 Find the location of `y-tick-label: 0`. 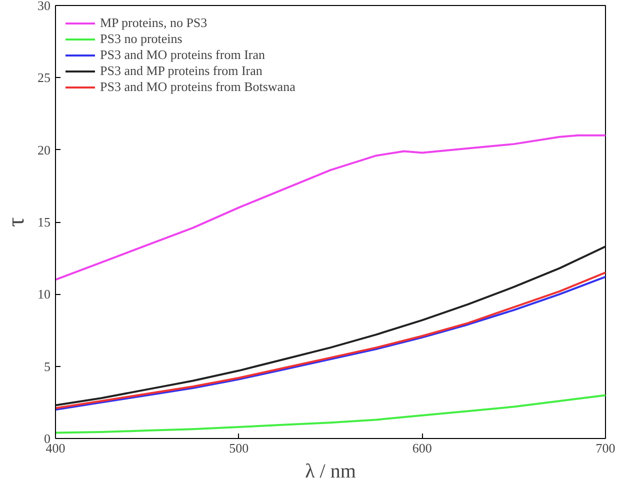

y-tick-label: 0 is located at coordinates (47, 438).